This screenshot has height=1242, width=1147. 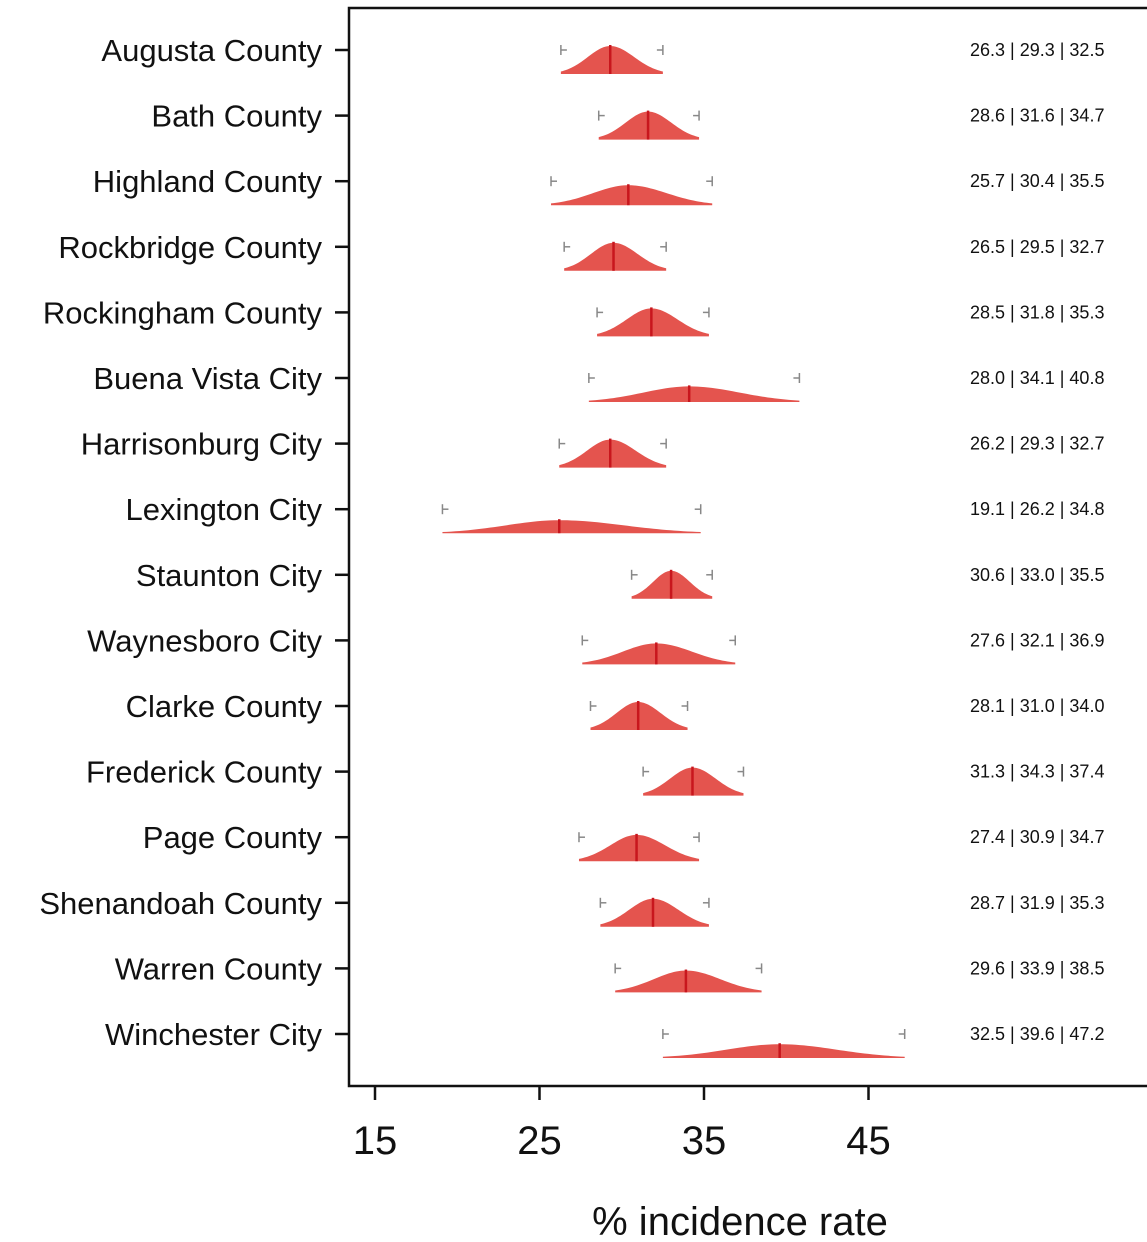 I want to click on category-label: Winchester City, so click(x=214, y=1034).